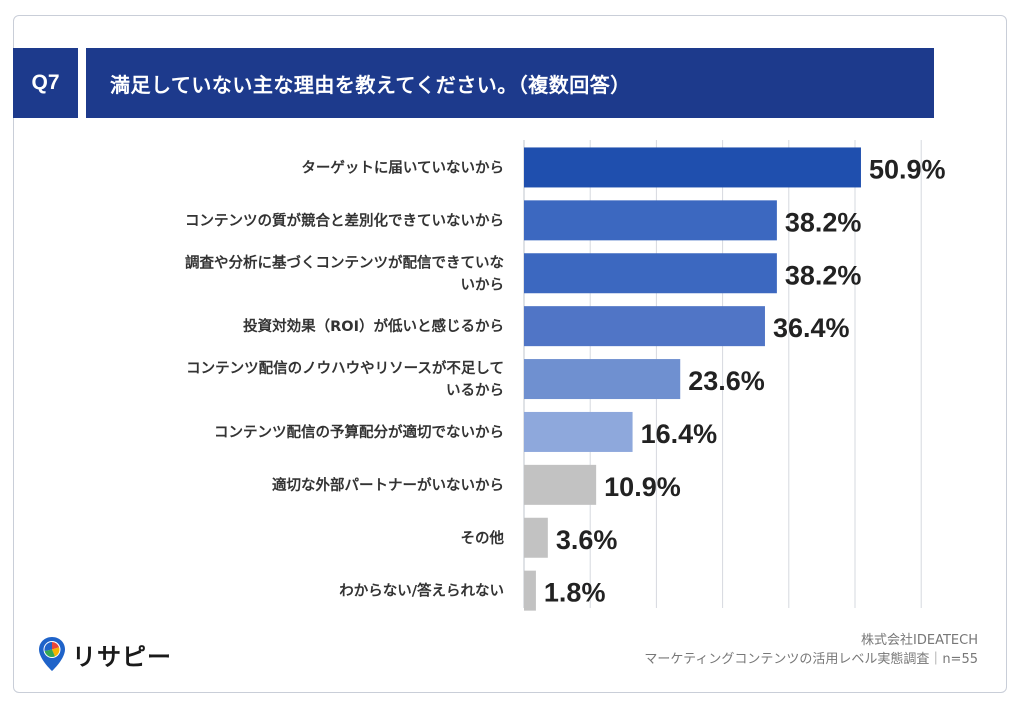 Image resolution: width=1024 pixels, height=709 pixels. What do you see at coordinates (345, 368) in the screenshot?
I see `category-label: コンテンツ配信のノウハウやリソースが不足して` at bounding box center [345, 368].